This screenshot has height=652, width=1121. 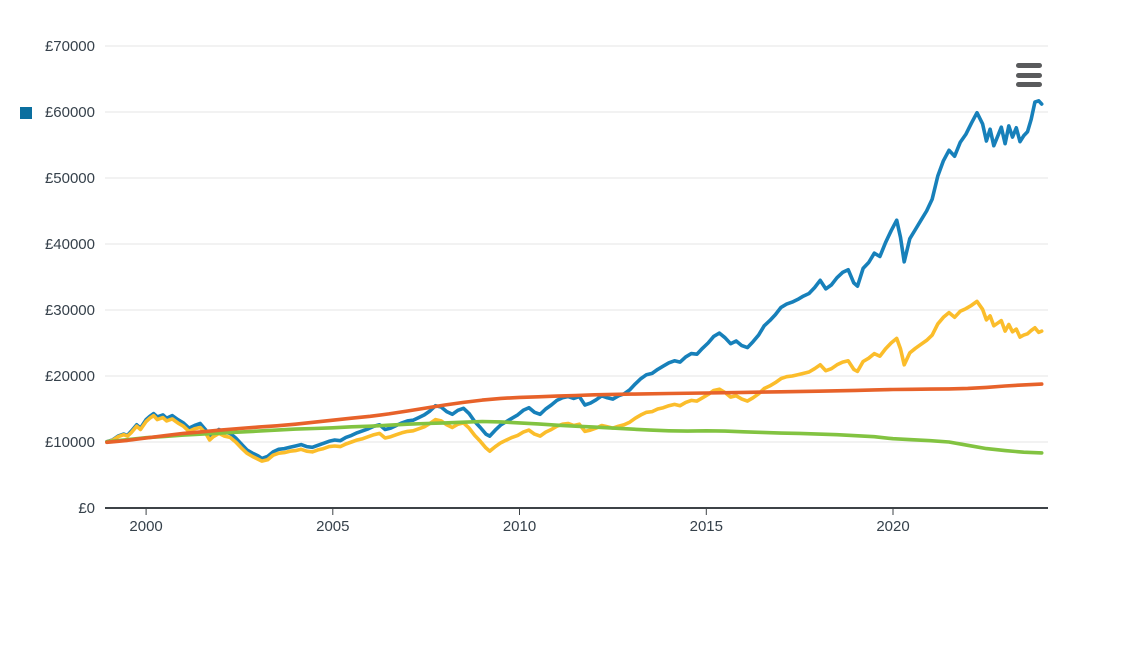 I want to click on hamburger-menu-icon, so click(x=1029, y=75).